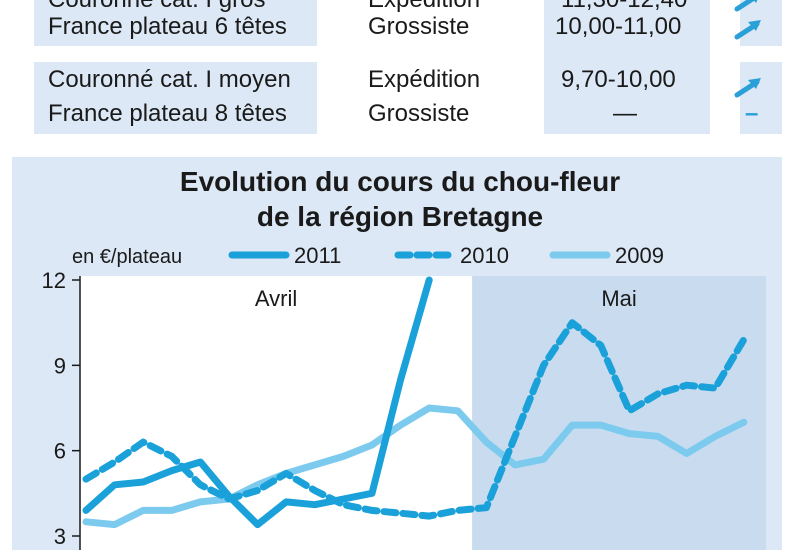 This screenshot has width=800, height=550. I want to click on row3-price: 9,70-10,00, so click(618, 79).